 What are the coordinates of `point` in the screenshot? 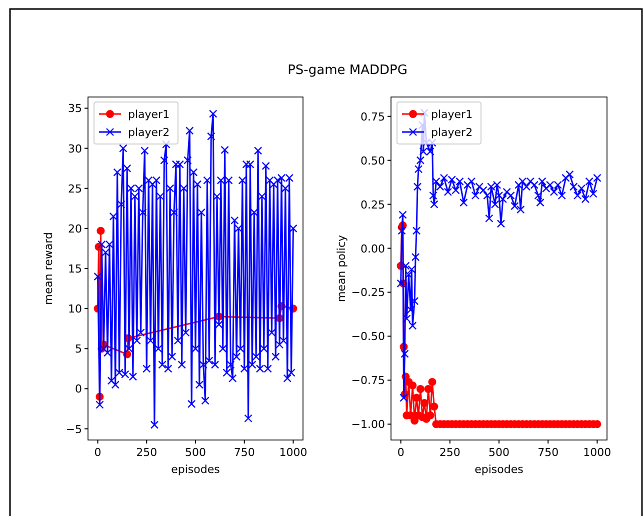 It's located at (100, 230).